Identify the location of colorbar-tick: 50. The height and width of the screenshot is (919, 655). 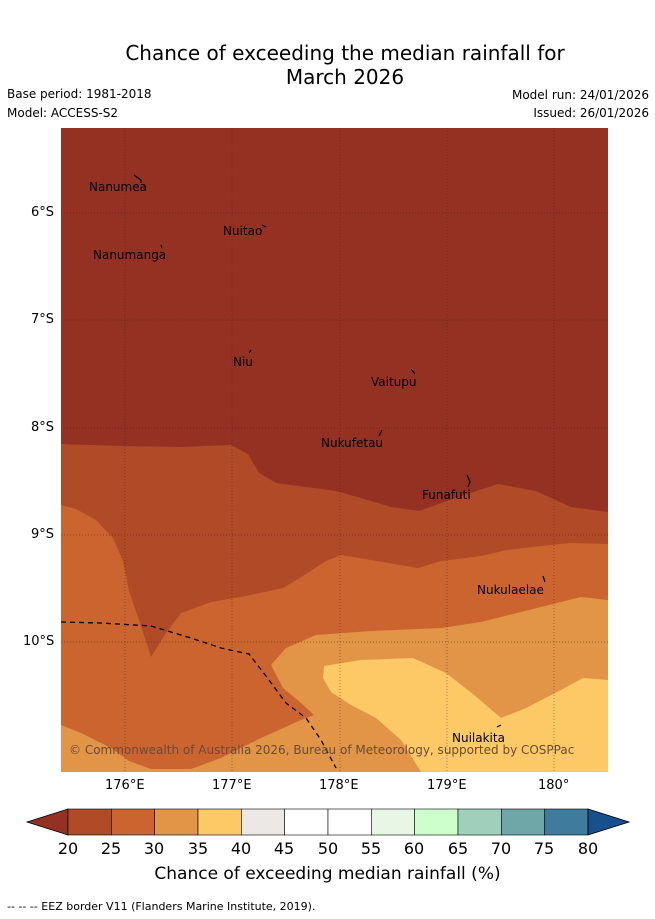
(328, 848).